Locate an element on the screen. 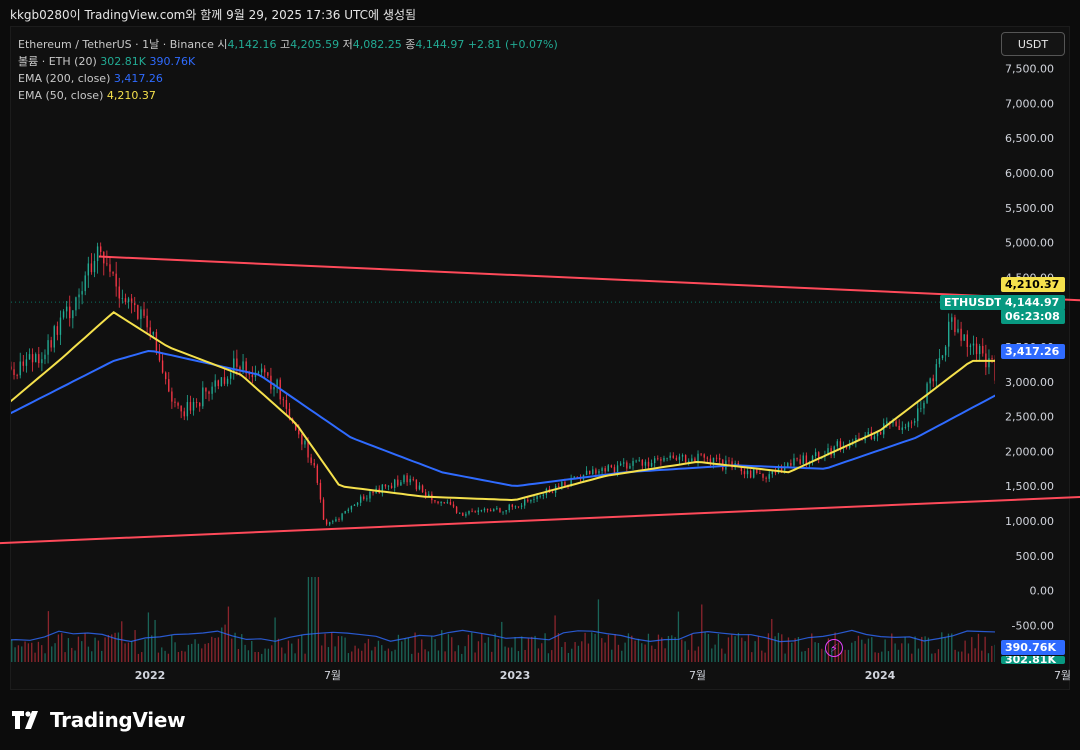  ema200-price-tag: 3,417.26 is located at coordinates (1033, 351).